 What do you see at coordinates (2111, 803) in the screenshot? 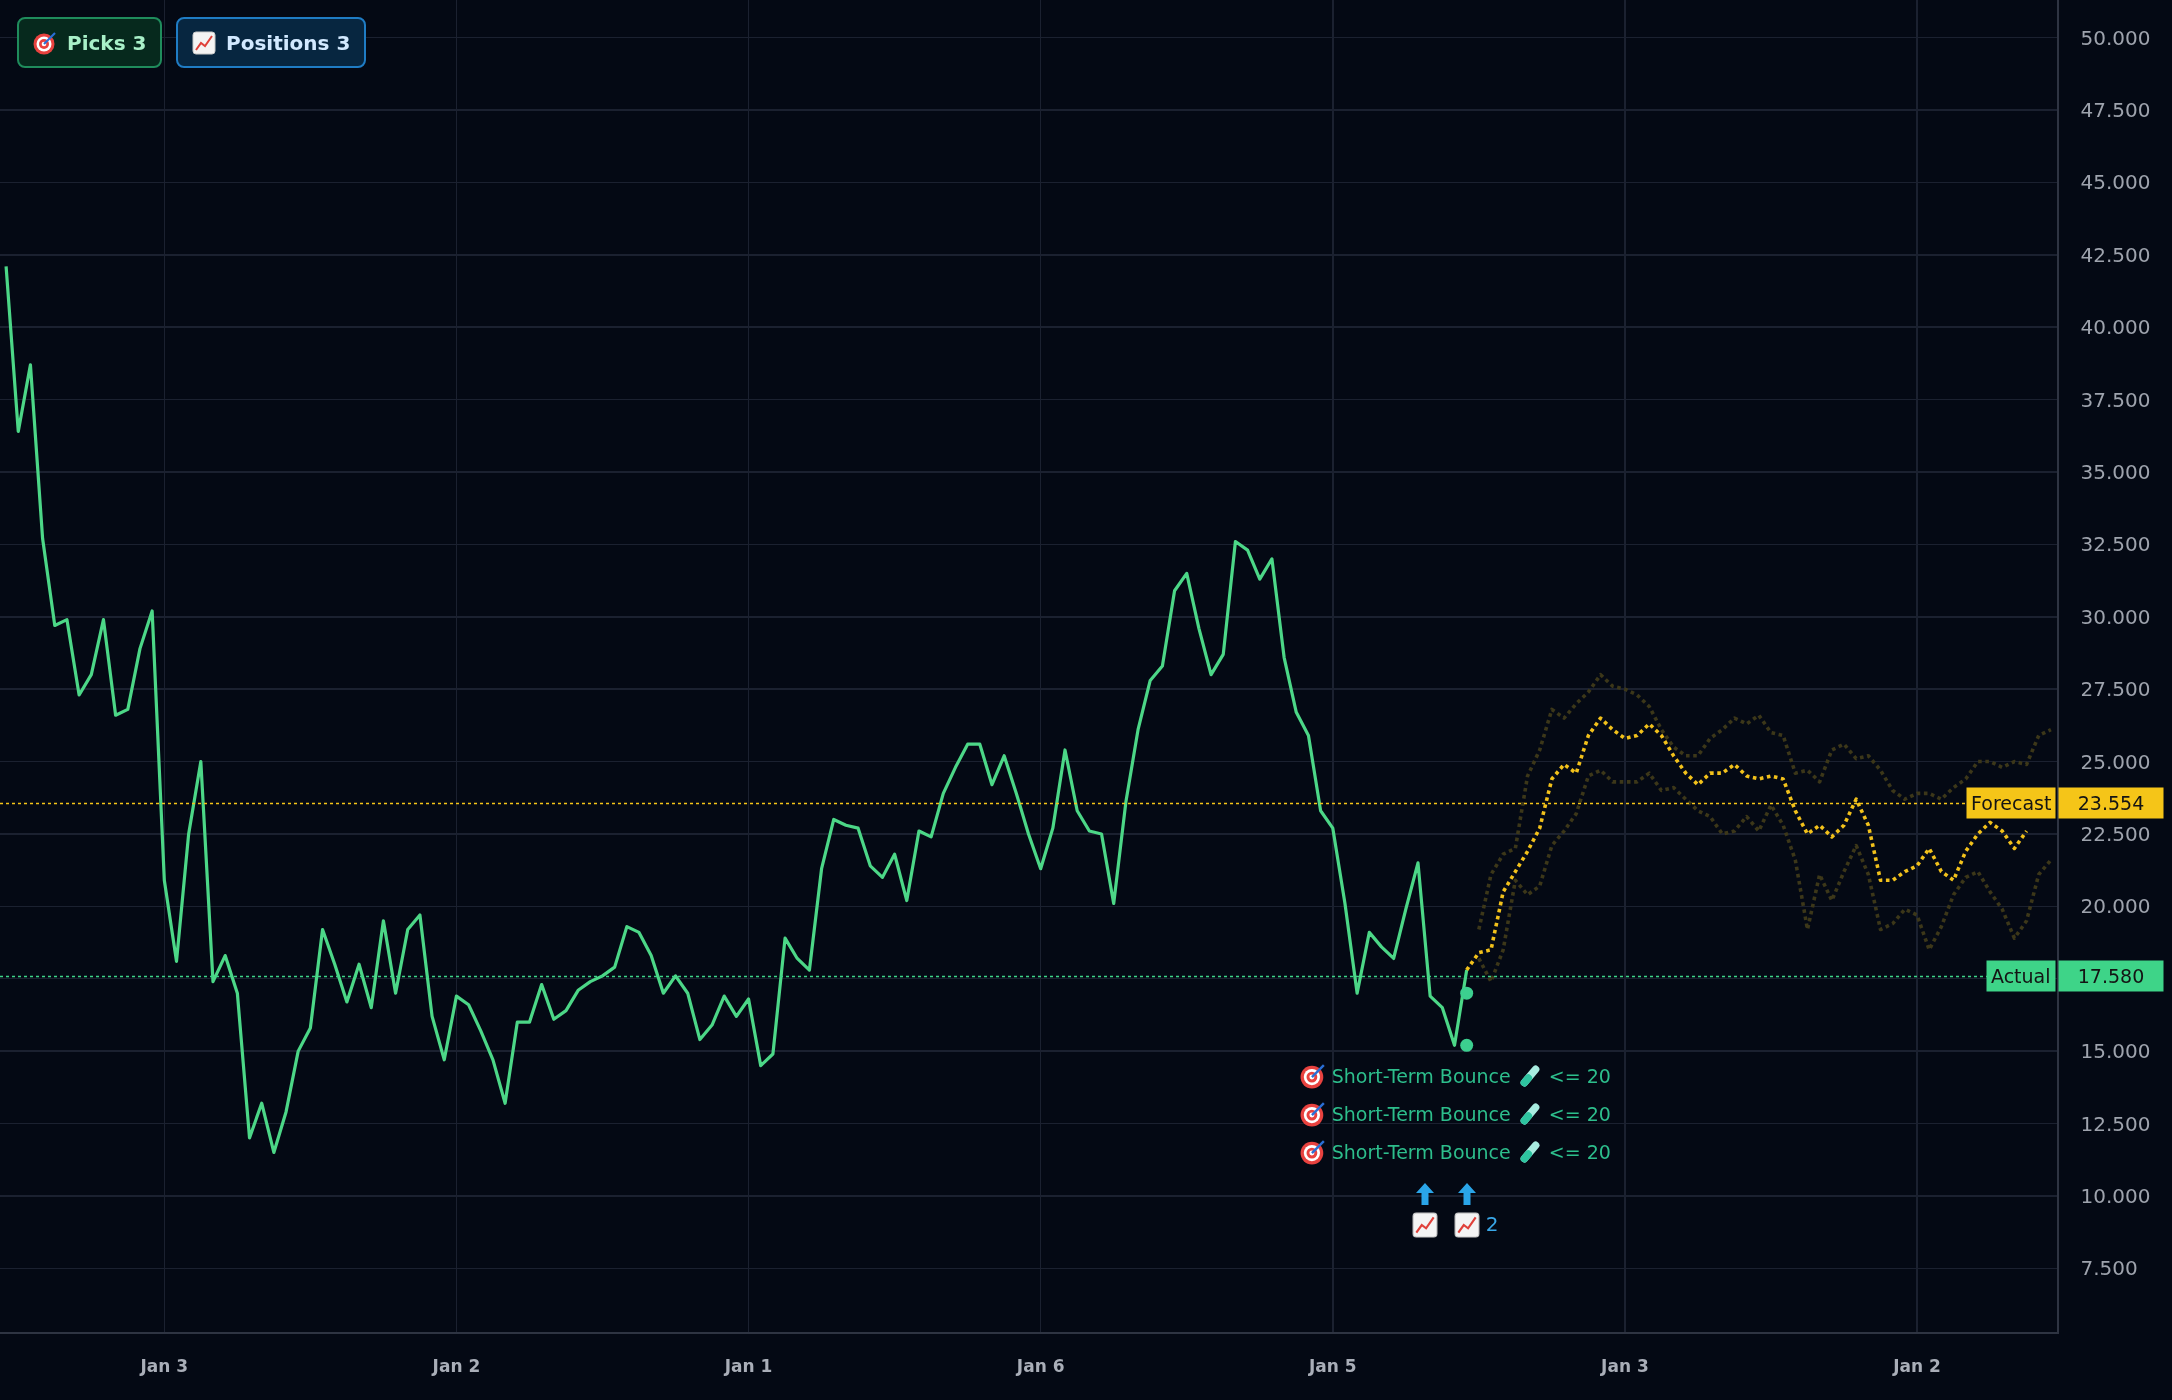
I see `text: 23.554` at bounding box center [2111, 803].